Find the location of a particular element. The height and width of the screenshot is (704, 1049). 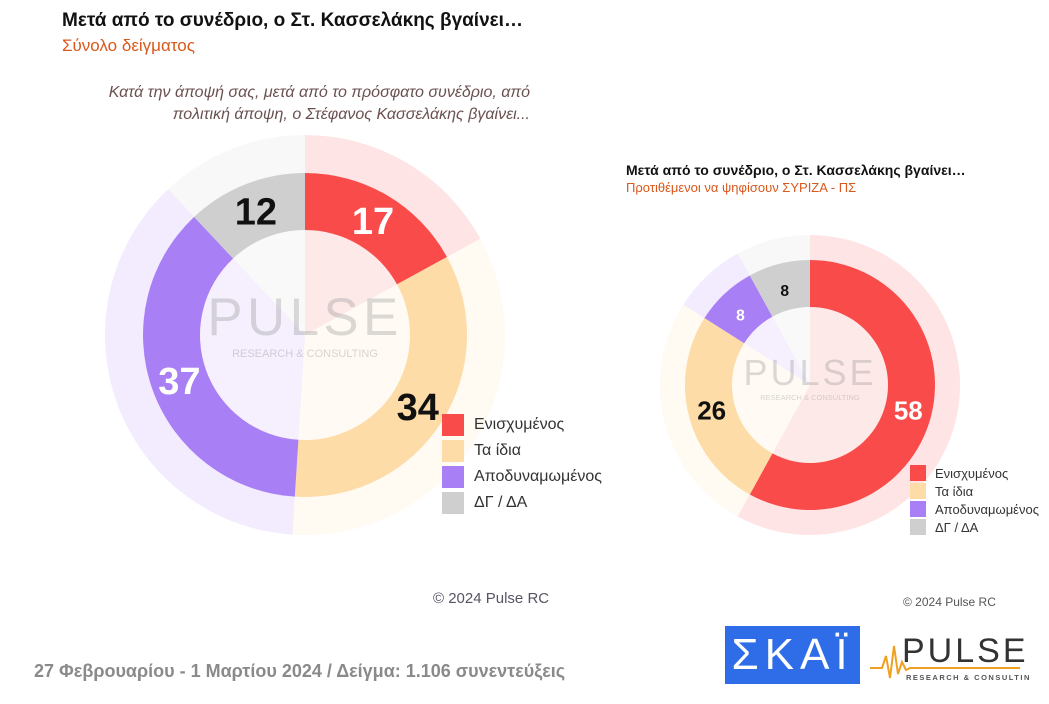

data-label: 37 is located at coordinates (179, 382).